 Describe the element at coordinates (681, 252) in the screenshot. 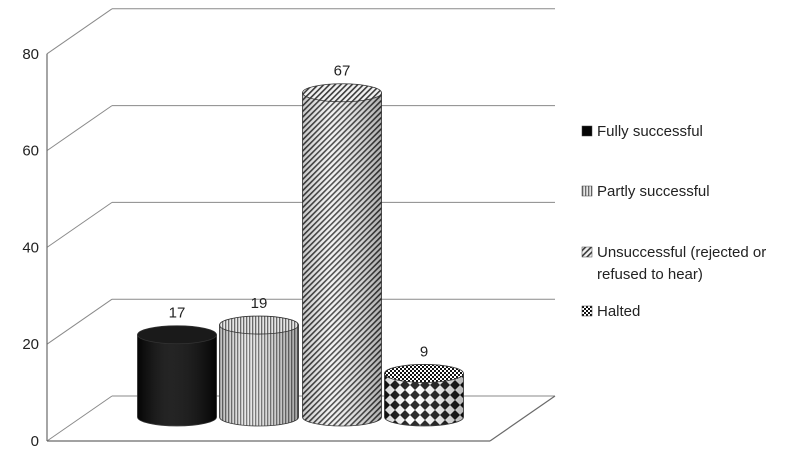

I see `legend-label: Unsuccessful (rejected or` at that location.